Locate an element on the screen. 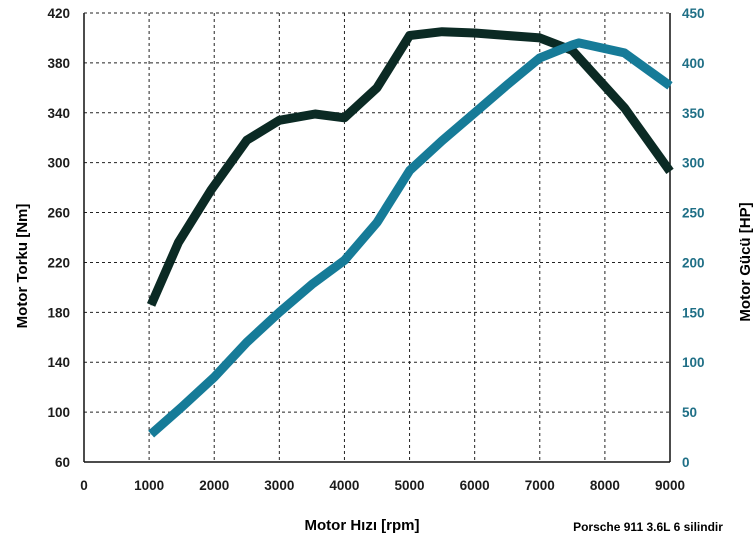 Image resolution: width=756 pixels, height=543 pixels. y-tick-right-label: 50 is located at coordinates (689, 412).